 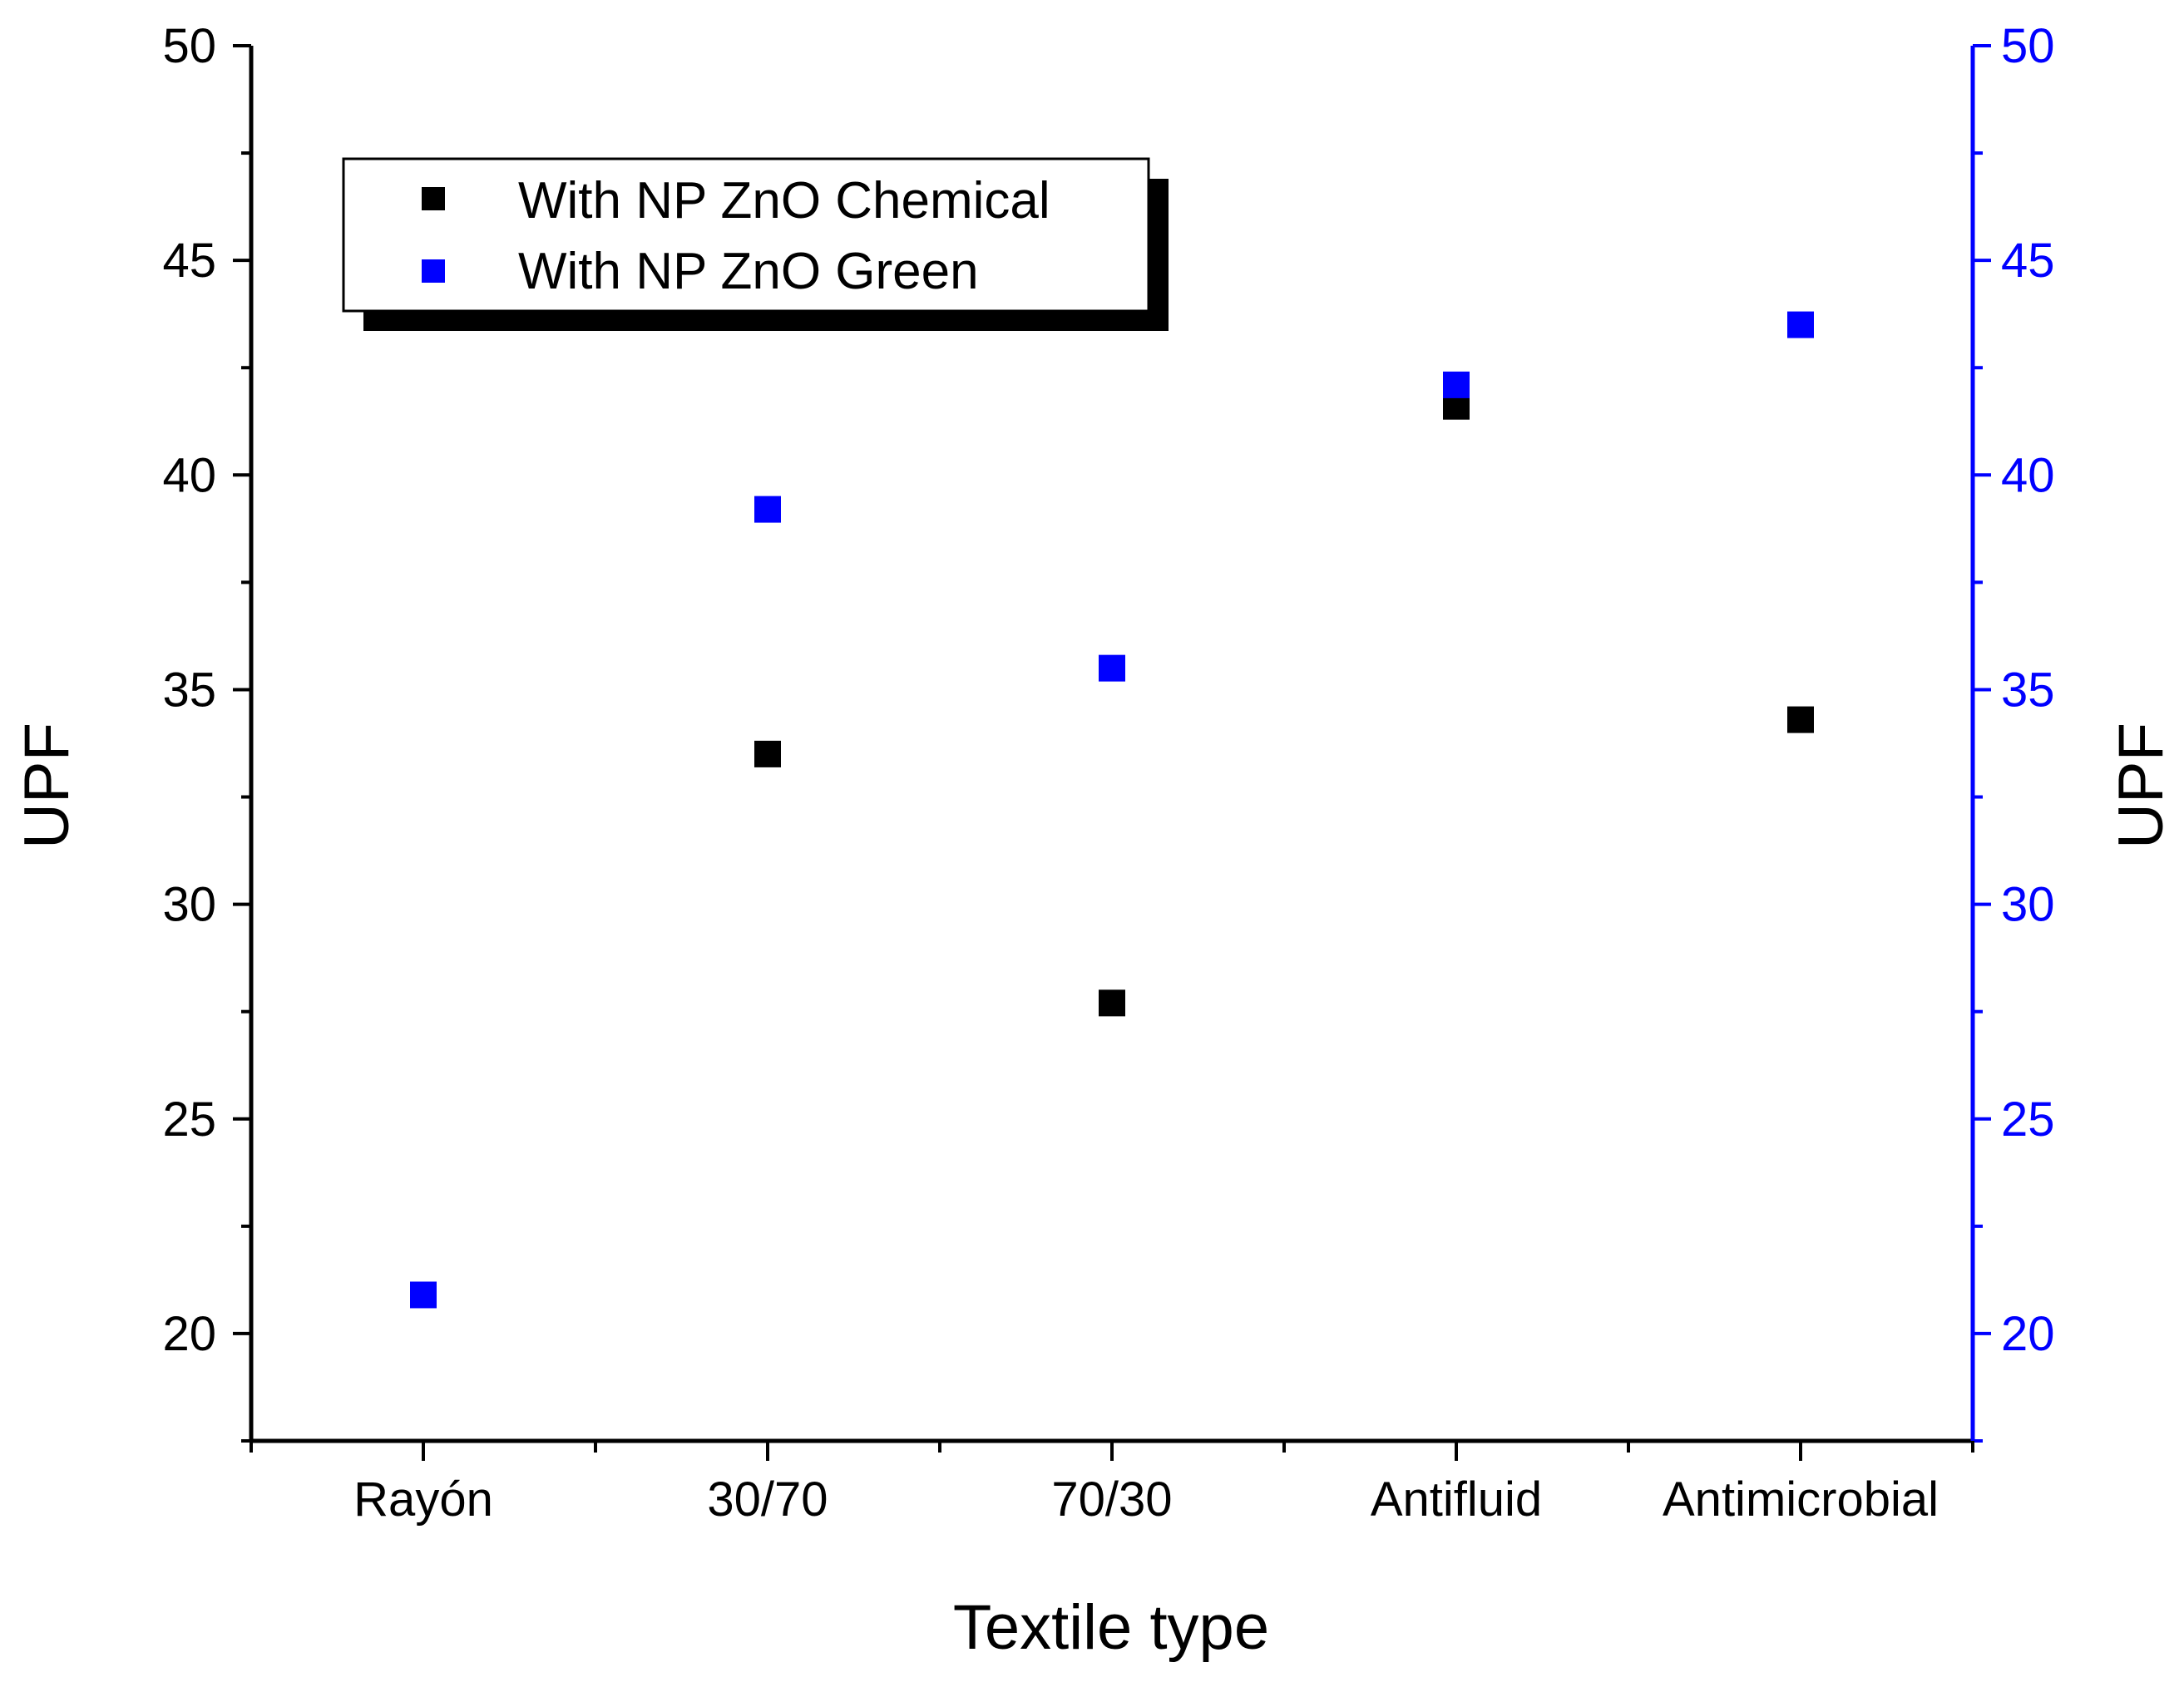 I want to click on right-tick-label: 20, so click(x=2028, y=1334).